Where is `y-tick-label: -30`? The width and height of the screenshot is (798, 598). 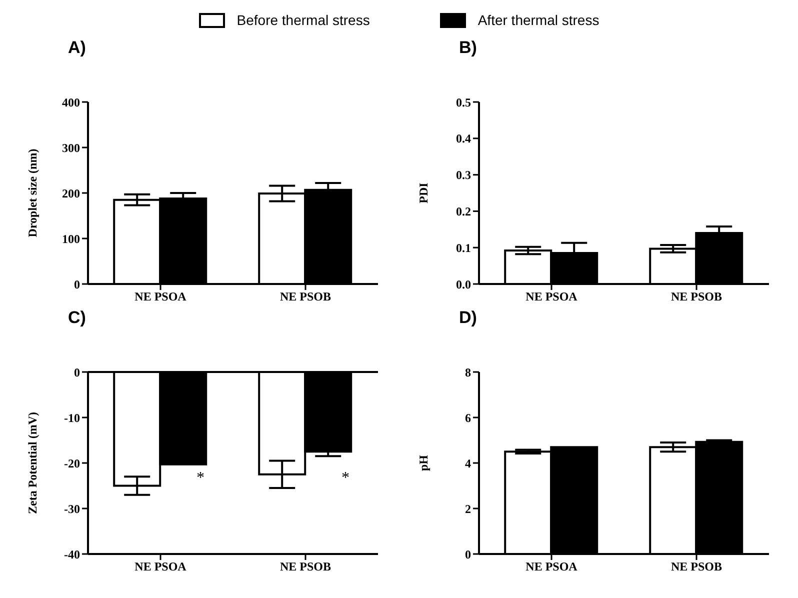 y-tick-label: -30 is located at coordinates (72, 509).